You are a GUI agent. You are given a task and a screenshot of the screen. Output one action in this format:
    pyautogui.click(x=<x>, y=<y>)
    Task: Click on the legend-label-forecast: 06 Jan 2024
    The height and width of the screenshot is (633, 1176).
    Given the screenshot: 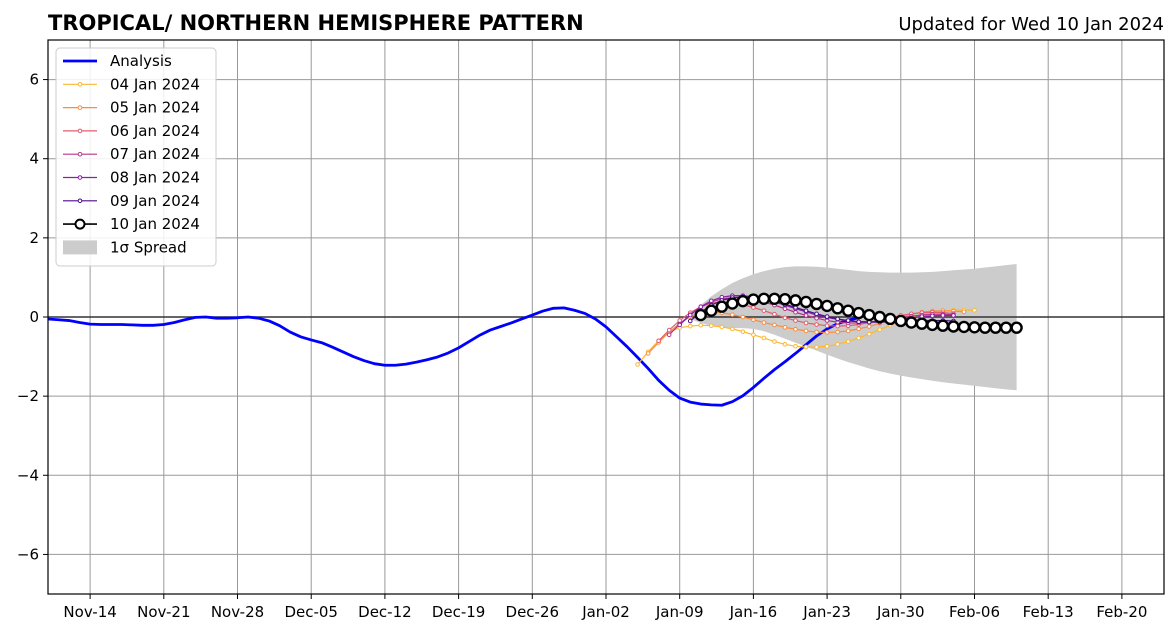 What is the action you would take?
    pyautogui.click(x=155, y=131)
    